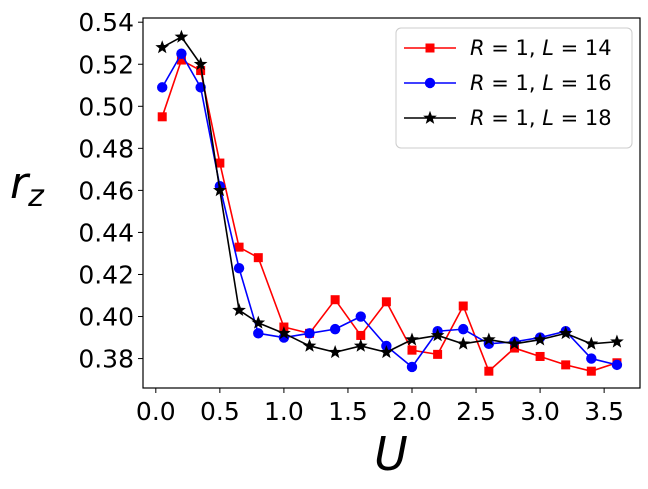  What do you see at coordinates (220, 411) in the screenshot?
I see `x-tick-label: 0.5` at bounding box center [220, 411].